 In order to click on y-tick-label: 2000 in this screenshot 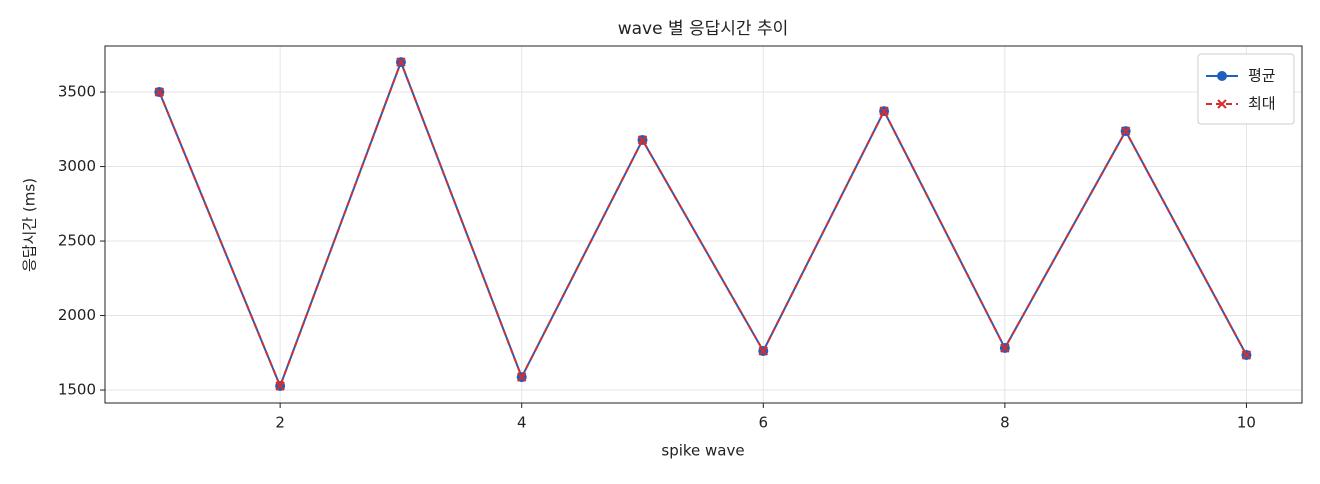, I will do `click(77, 315)`.